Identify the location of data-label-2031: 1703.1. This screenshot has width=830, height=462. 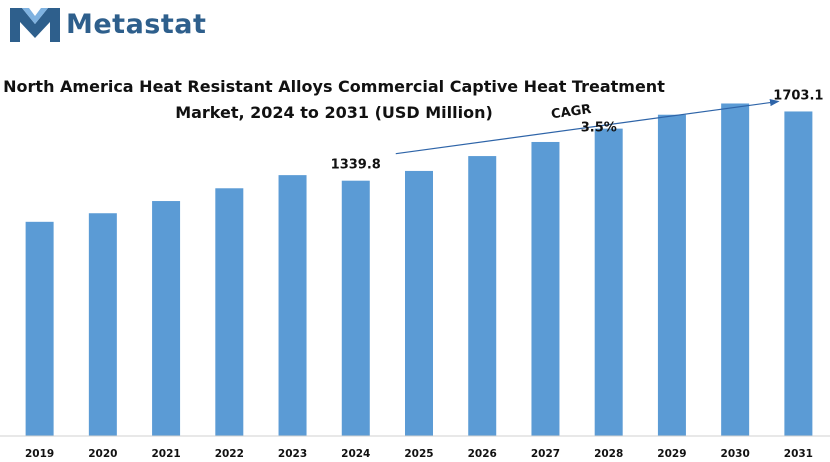
(798, 95).